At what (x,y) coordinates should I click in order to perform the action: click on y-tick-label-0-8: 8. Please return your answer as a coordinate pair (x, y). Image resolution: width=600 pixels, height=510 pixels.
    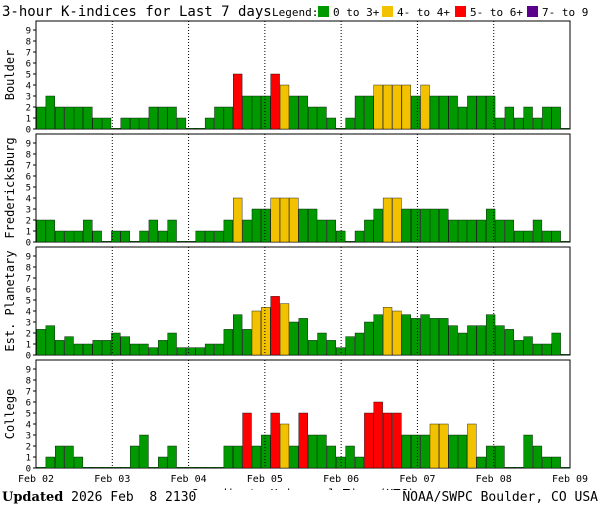
    Looking at the image, I should click on (28, 43).